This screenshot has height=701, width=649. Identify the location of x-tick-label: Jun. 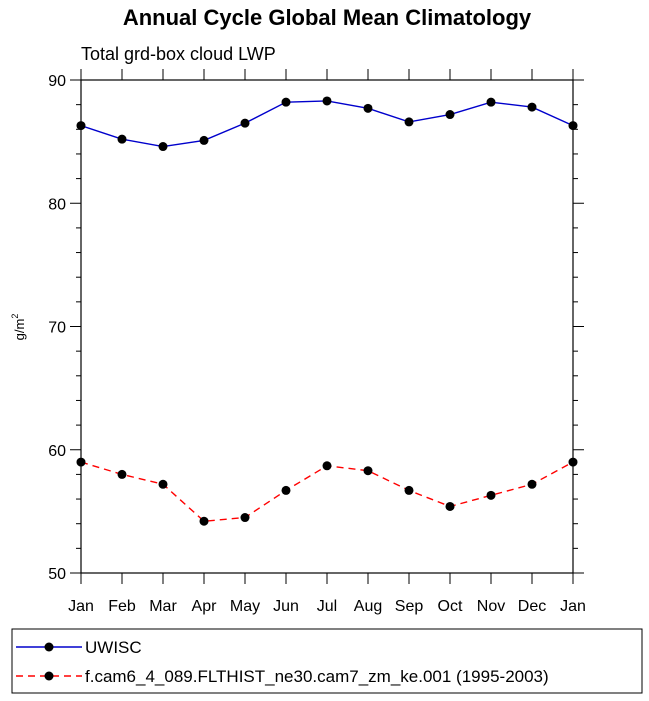
(286, 606).